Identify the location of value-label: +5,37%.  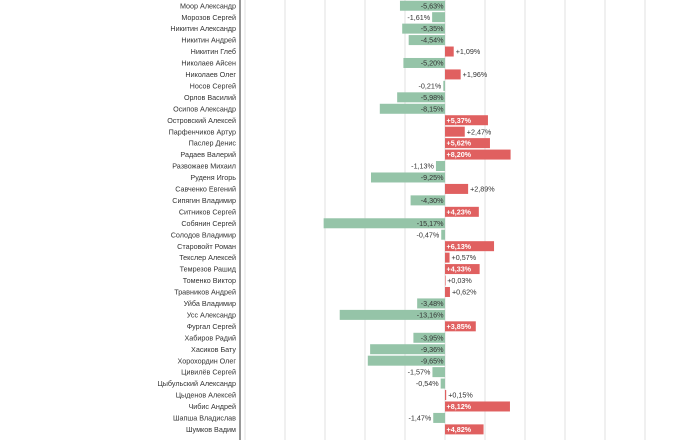
(459, 120).